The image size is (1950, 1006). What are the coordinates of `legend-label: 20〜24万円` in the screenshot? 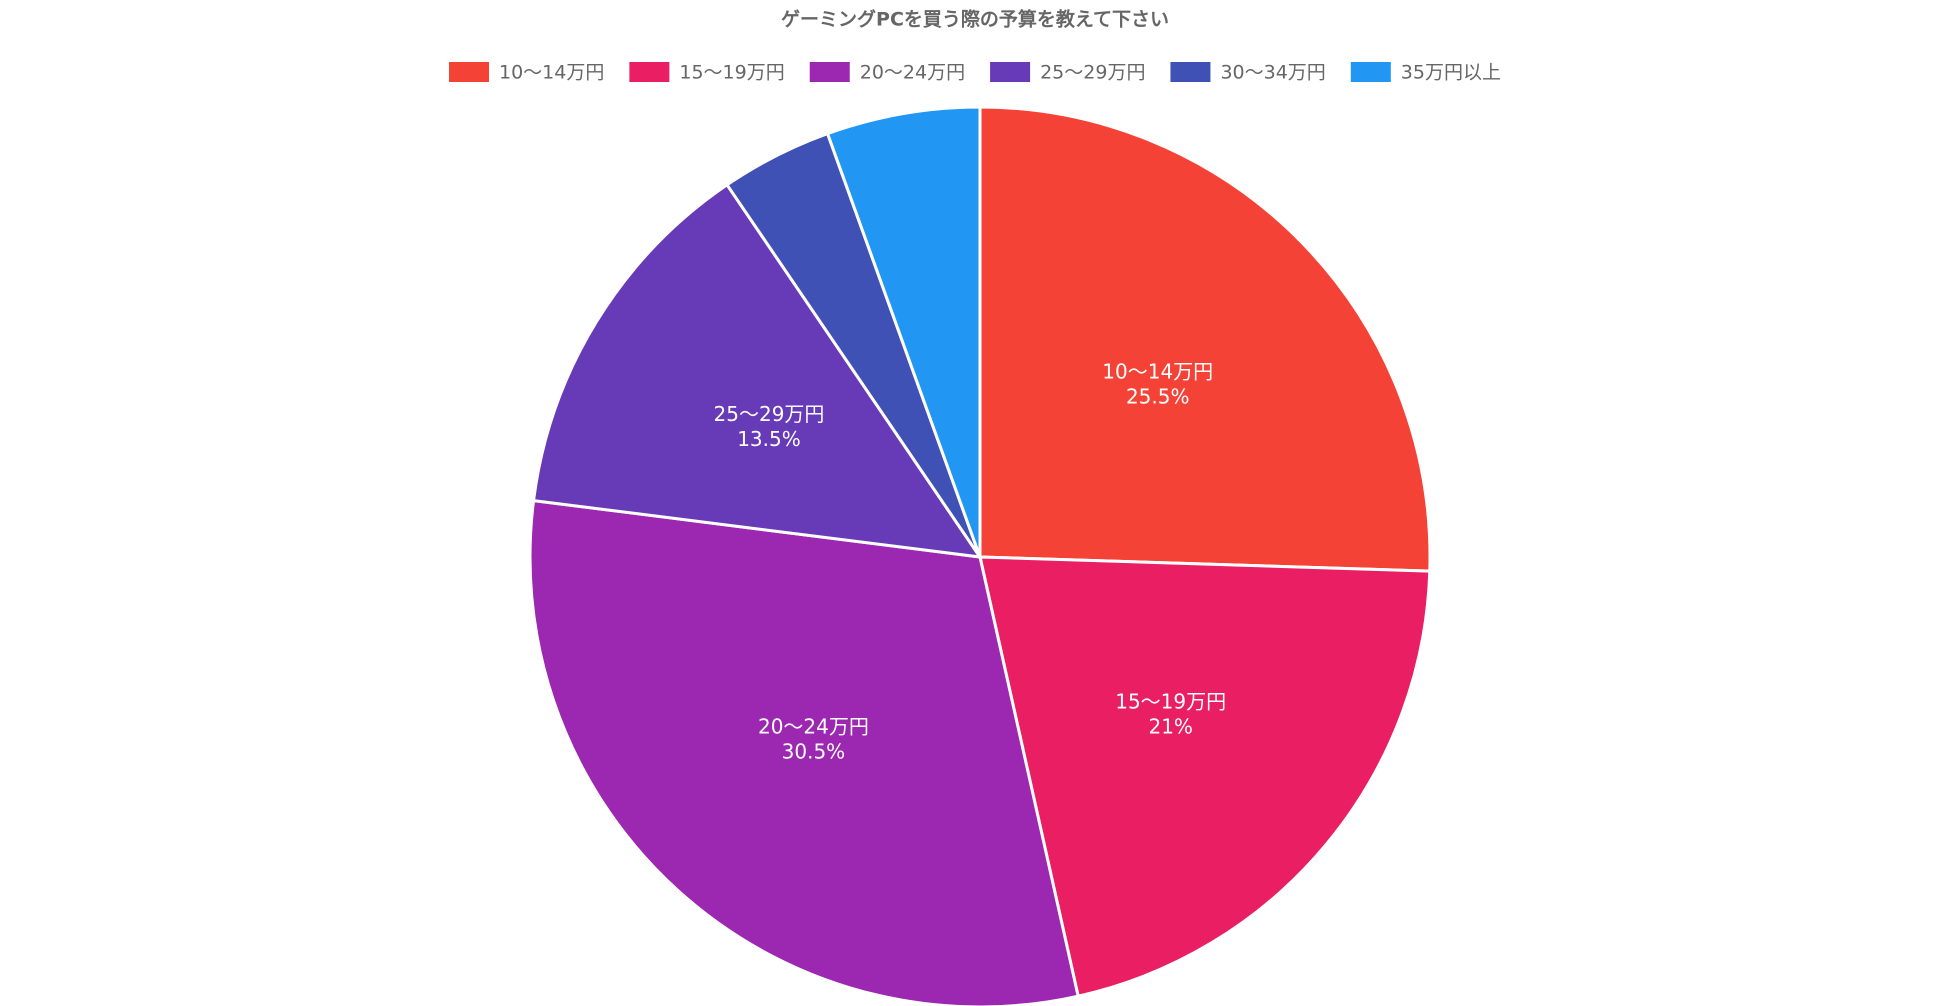 It's located at (912, 73).